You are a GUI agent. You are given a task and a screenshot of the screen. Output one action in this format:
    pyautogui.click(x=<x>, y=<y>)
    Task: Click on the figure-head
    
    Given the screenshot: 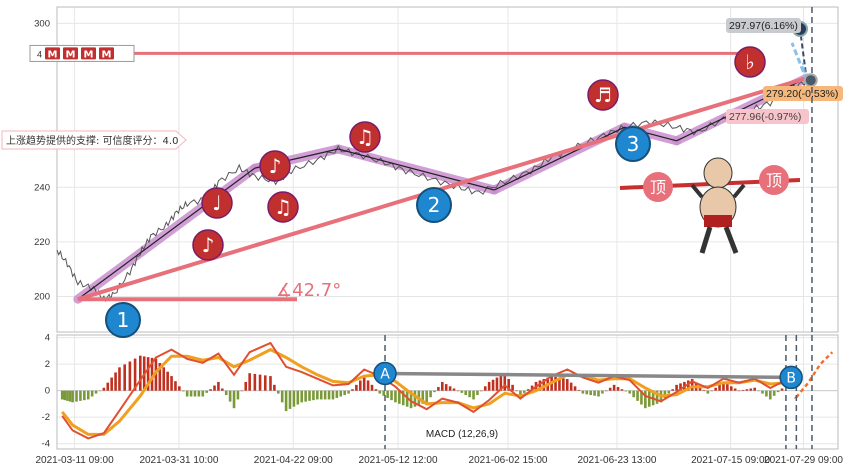 What is the action you would take?
    pyautogui.click(x=718, y=173)
    